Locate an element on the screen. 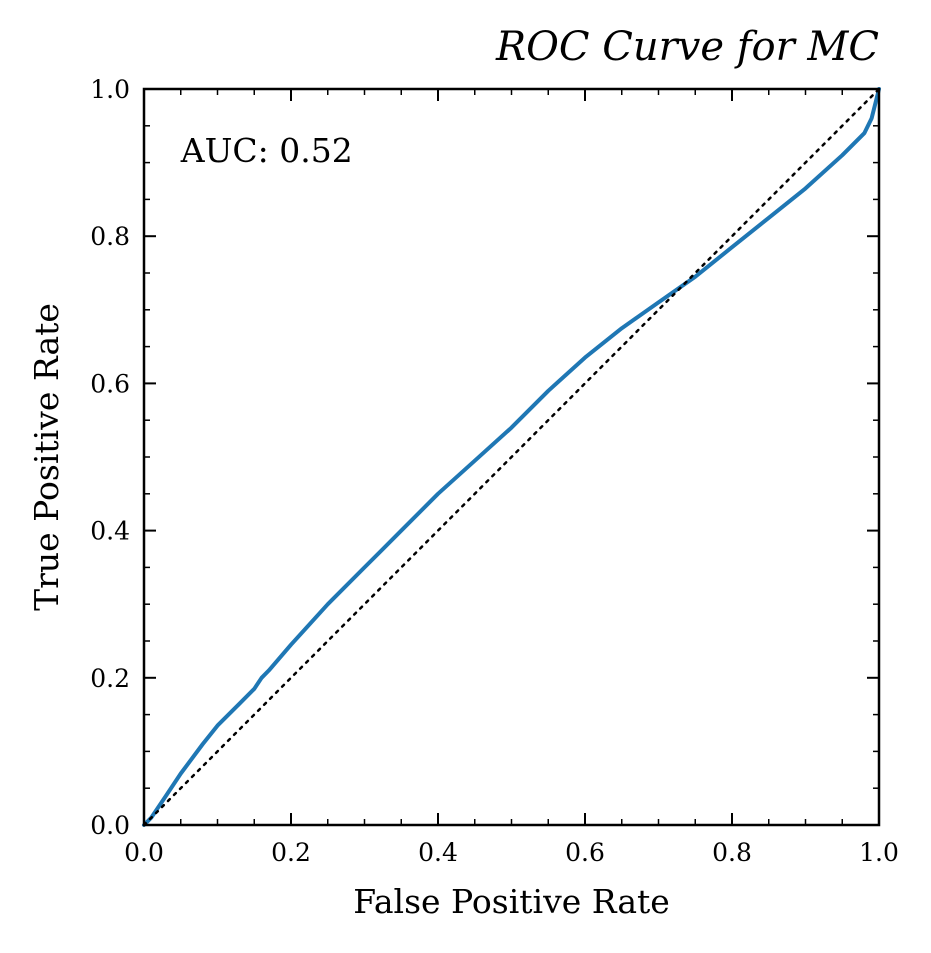 The height and width of the screenshot is (953, 931). chart-title: ROC Curve for MC is located at coordinates (687, 47).